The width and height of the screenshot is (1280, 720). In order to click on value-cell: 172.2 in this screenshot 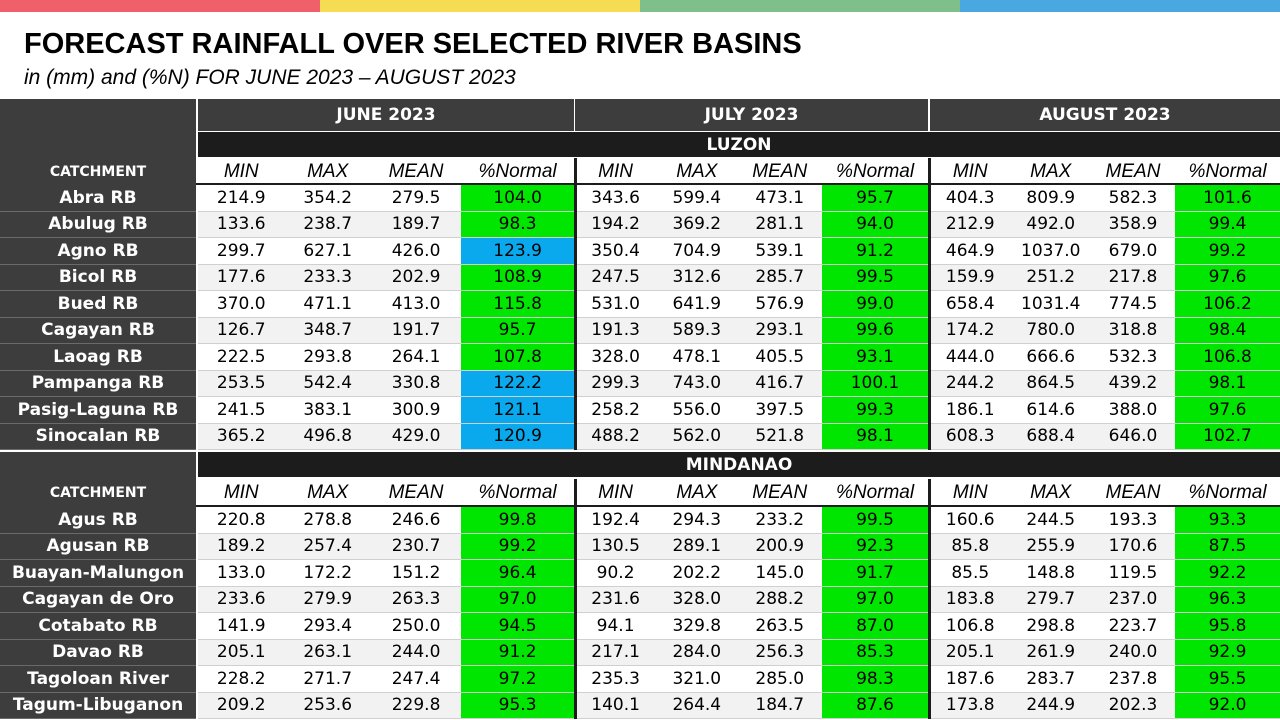, I will do `click(327, 573)`.